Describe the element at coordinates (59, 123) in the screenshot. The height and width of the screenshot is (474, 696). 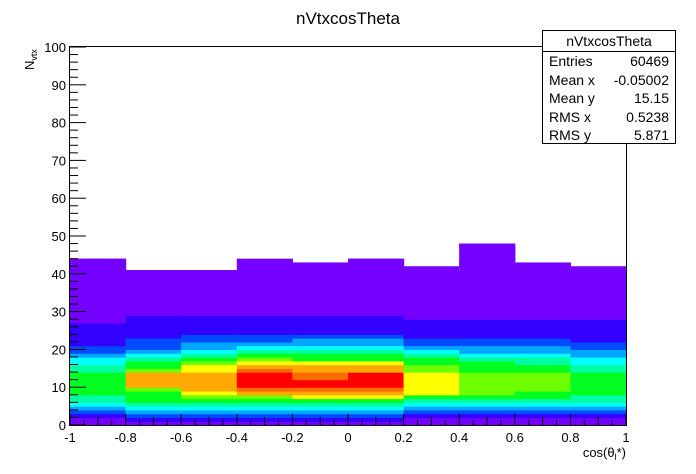
I see `y-tick-label: 80` at that location.